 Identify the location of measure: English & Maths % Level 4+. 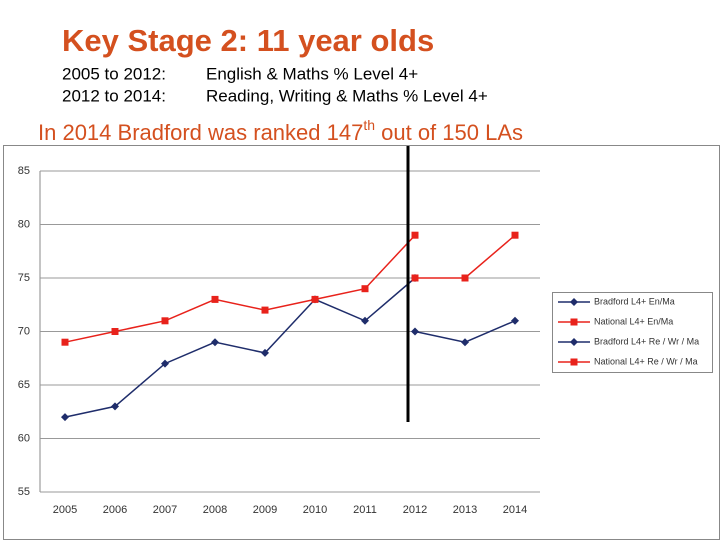
(312, 73).